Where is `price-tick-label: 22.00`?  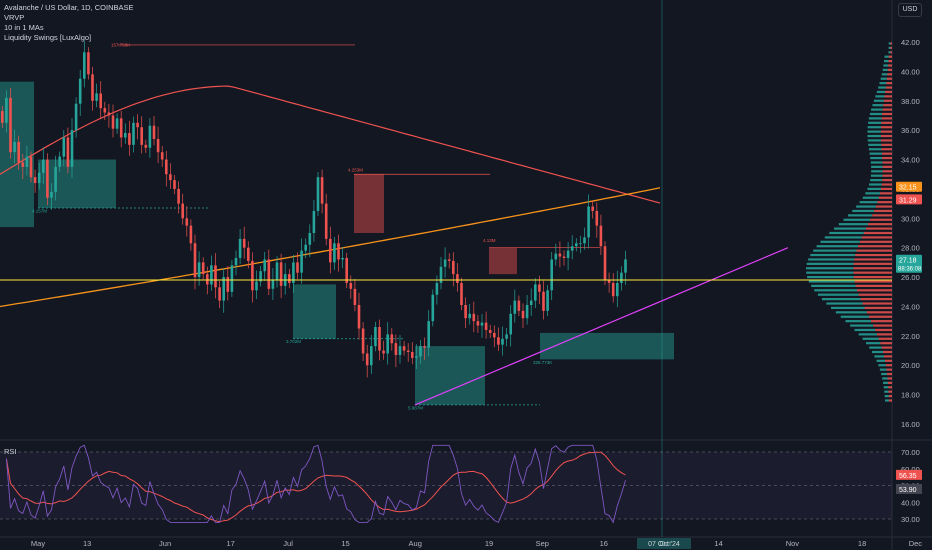 price-tick-label: 22.00 is located at coordinates (910, 336).